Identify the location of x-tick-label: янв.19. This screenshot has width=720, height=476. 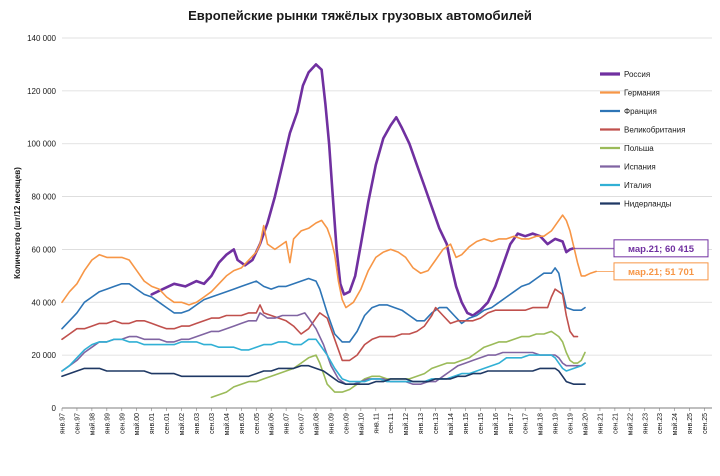
(556, 423).